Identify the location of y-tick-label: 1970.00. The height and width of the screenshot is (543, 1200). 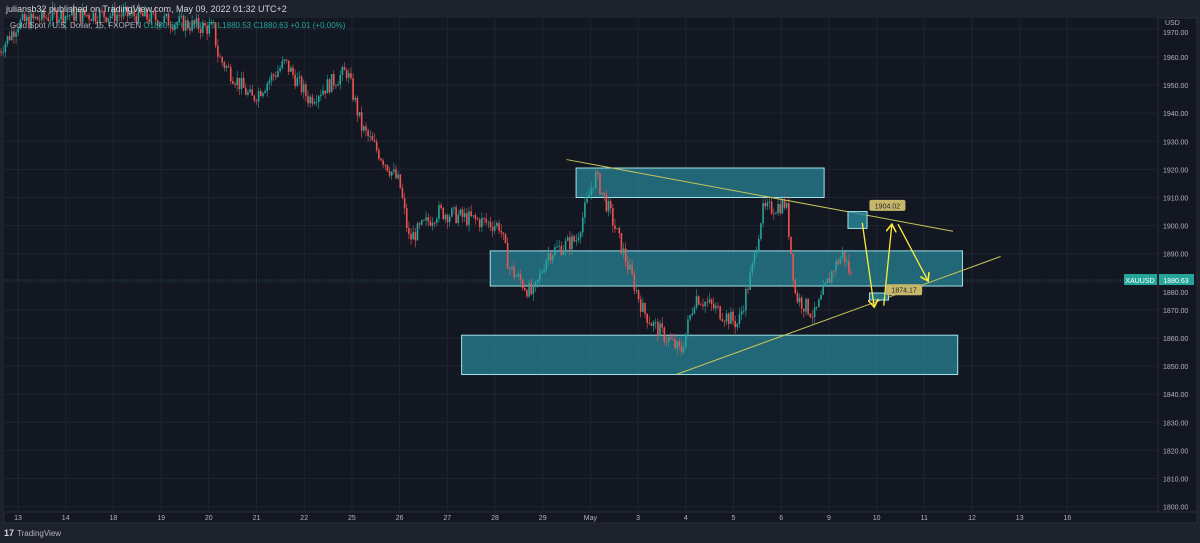
(1175, 33).